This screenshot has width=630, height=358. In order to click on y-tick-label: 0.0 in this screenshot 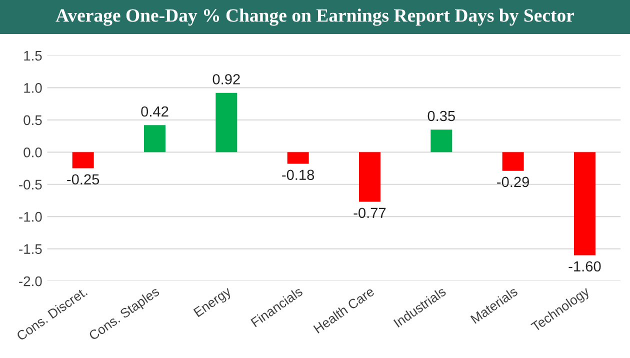, I will do `click(33, 152)`.